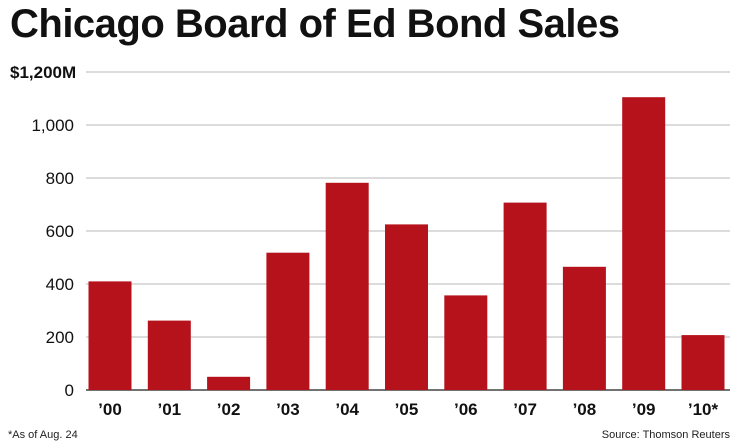 The image size is (740, 448). Describe the element at coordinates (288, 409) in the screenshot. I see `x-tick-label: ’03` at that location.